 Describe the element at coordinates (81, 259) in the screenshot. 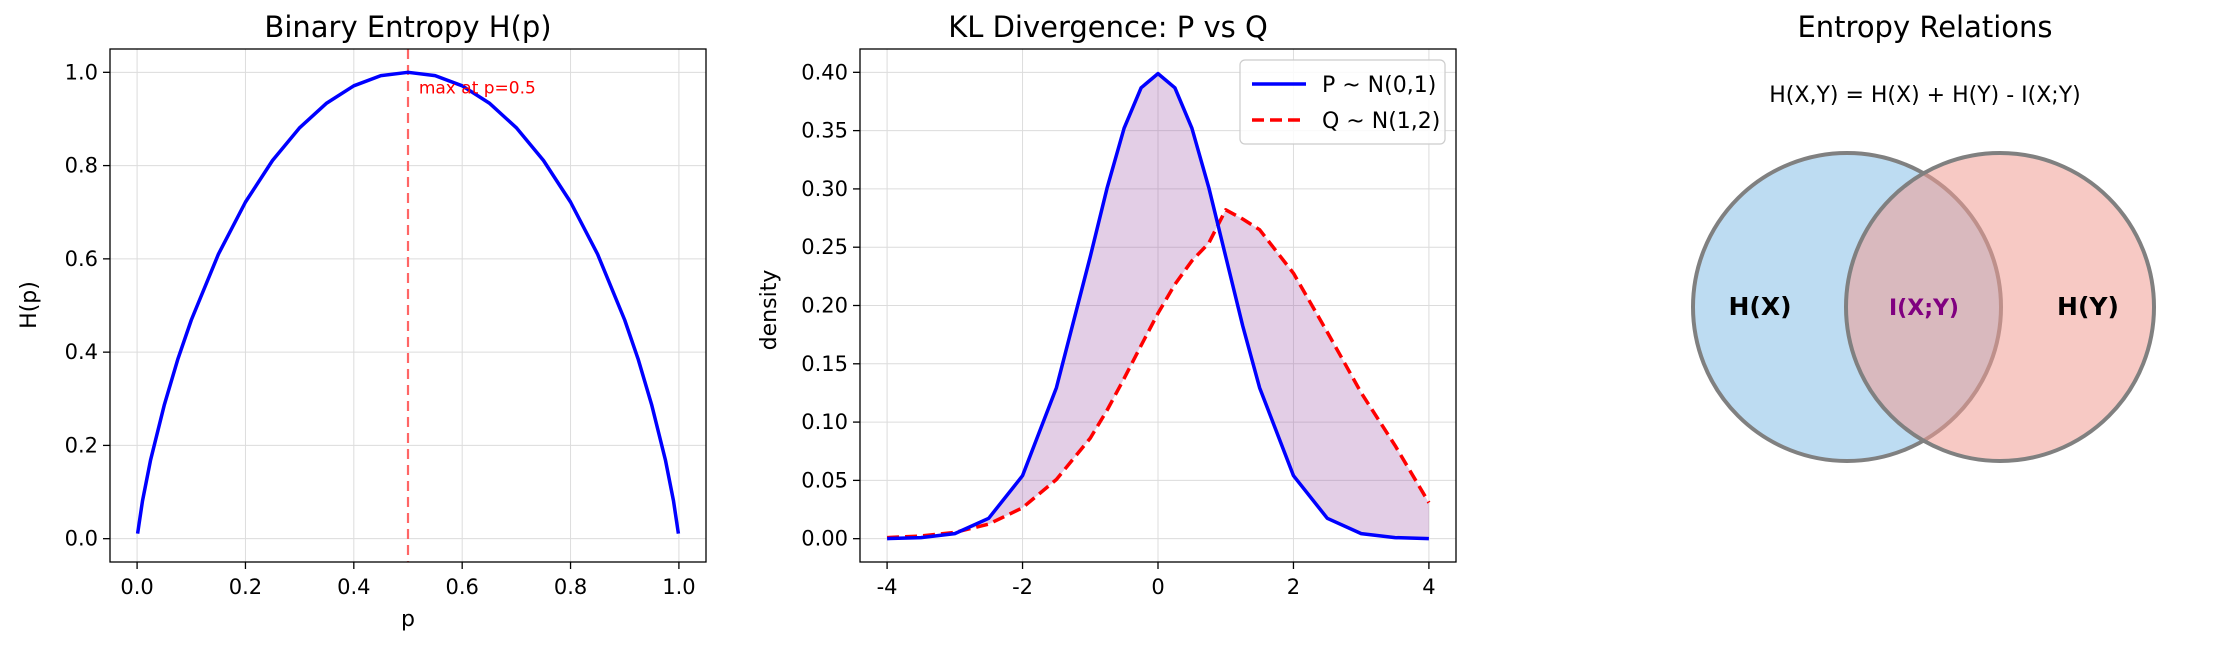

I see `binary-entropy-ytick-label: 0.6` at that location.